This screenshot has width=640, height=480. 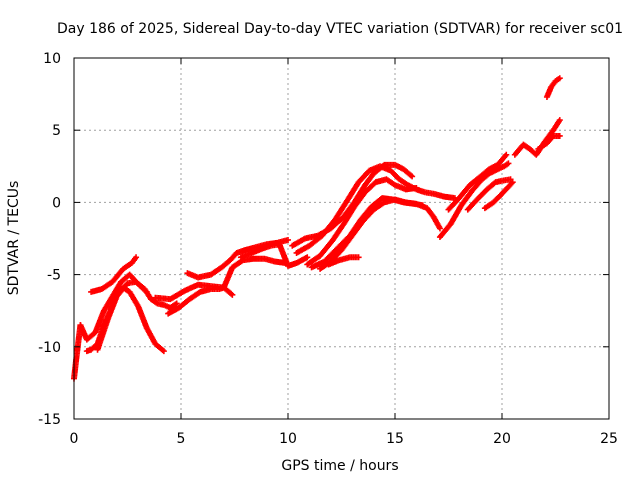 I want to click on y-axis-label: SDTVAR / TECUs, so click(x=14, y=238).